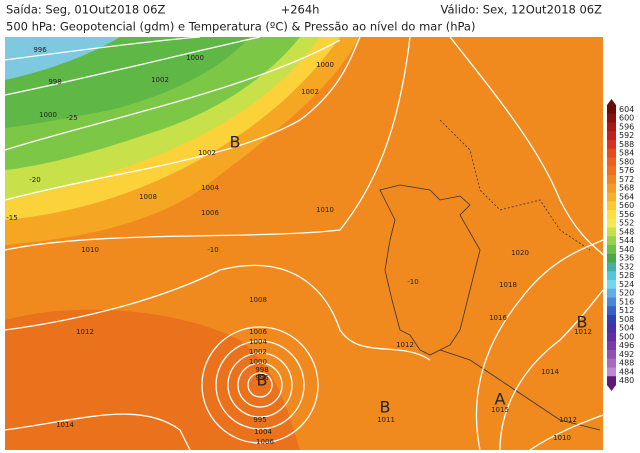 The height and width of the screenshot is (453, 640). Describe the element at coordinates (85, 10) in the screenshot. I see `issued-time: Saída: Seg, 01Out2018 06Z` at that location.